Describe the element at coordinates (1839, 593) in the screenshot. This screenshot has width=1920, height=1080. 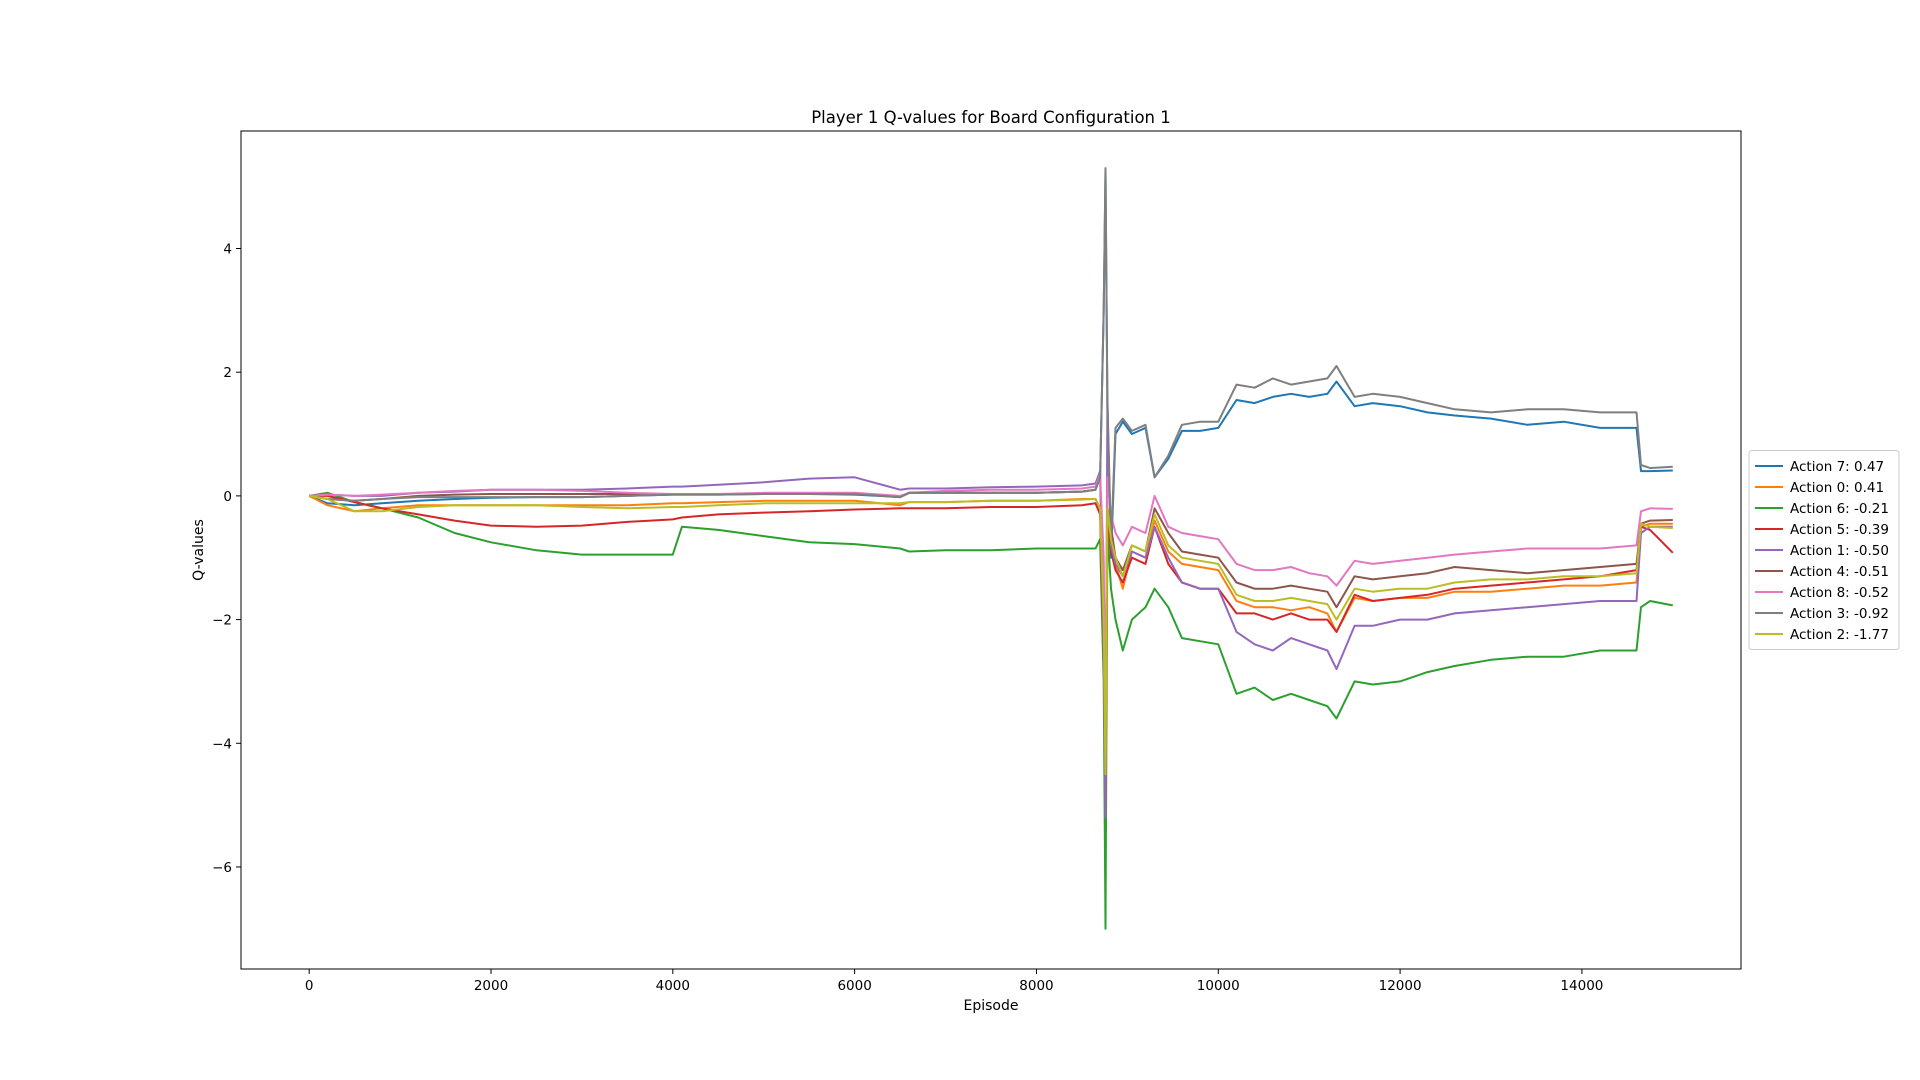
I see `legend-entry-6: Action 8: -0.52` at that location.